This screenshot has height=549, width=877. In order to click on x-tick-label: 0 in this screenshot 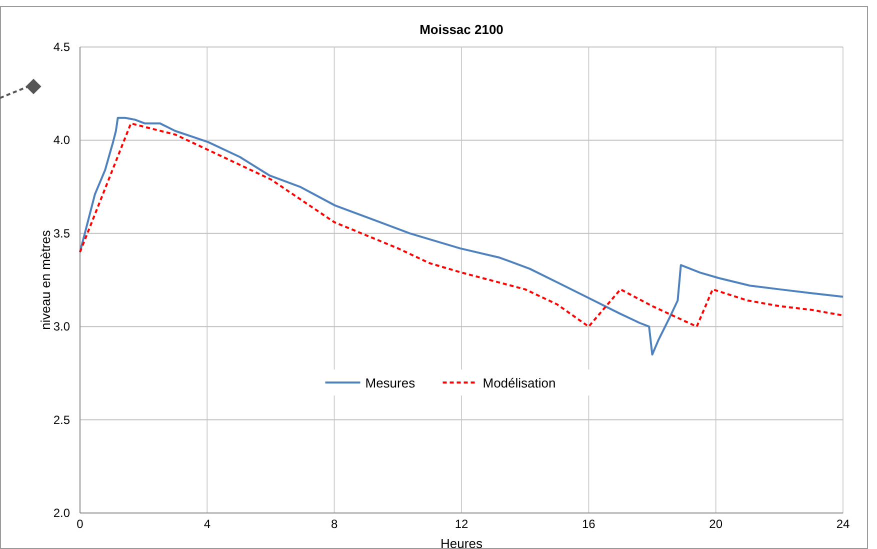, I will do `click(80, 524)`.